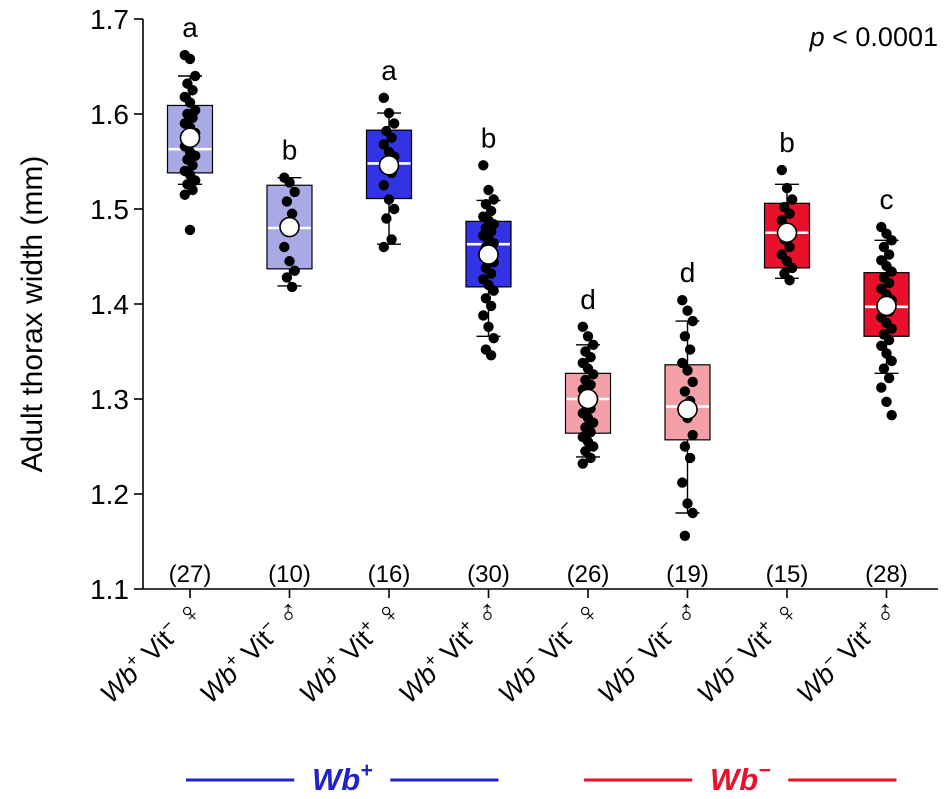 Image resolution: width=944 pixels, height=799 pixels. Describe the element at coordinates (389, 574) in the screenshot. I see `sample-size-label: (16)` at that location.